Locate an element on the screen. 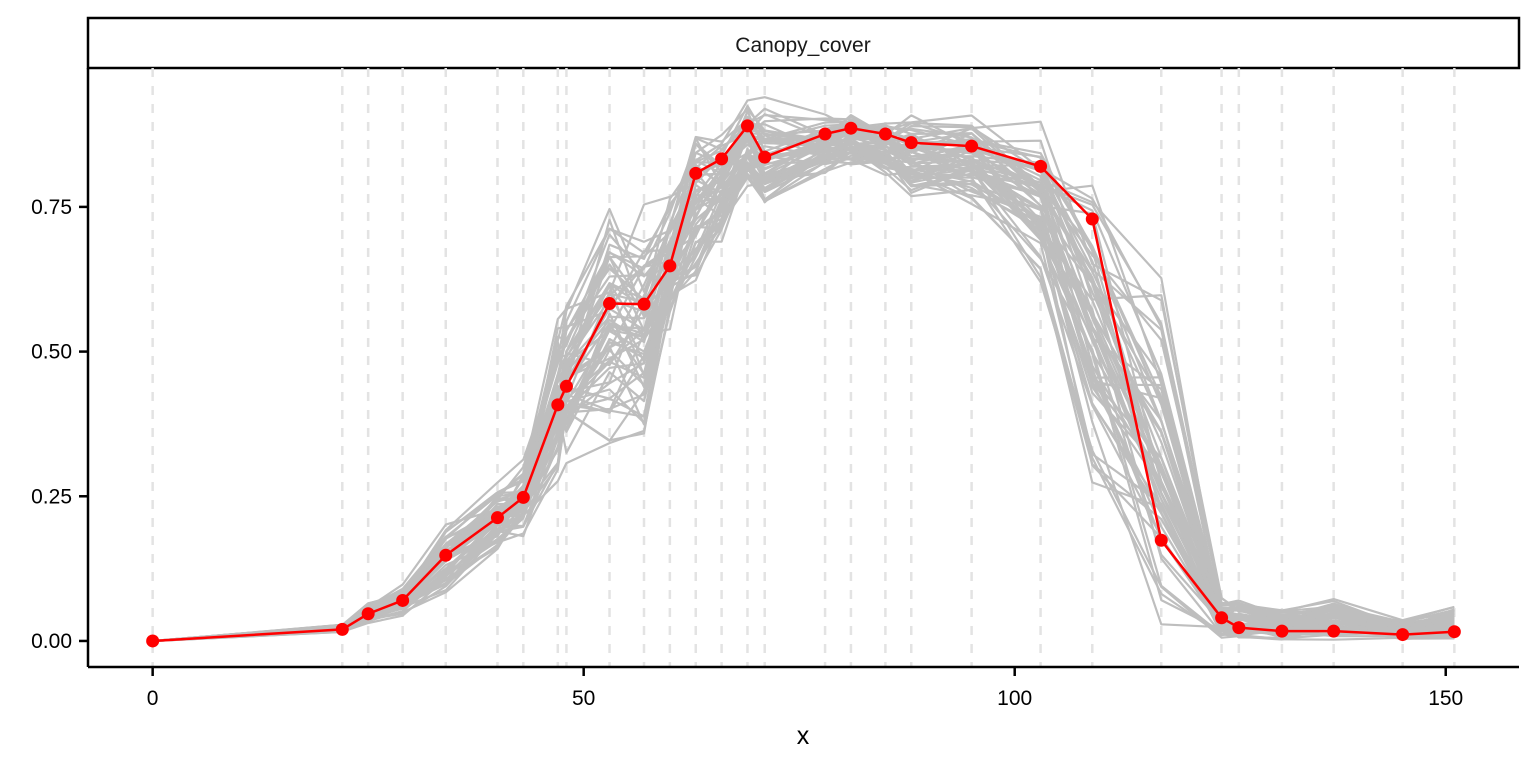 This screenshot has height=768, width=1536. y-tick-label: 0.00 is located at coordinates (51, 641).